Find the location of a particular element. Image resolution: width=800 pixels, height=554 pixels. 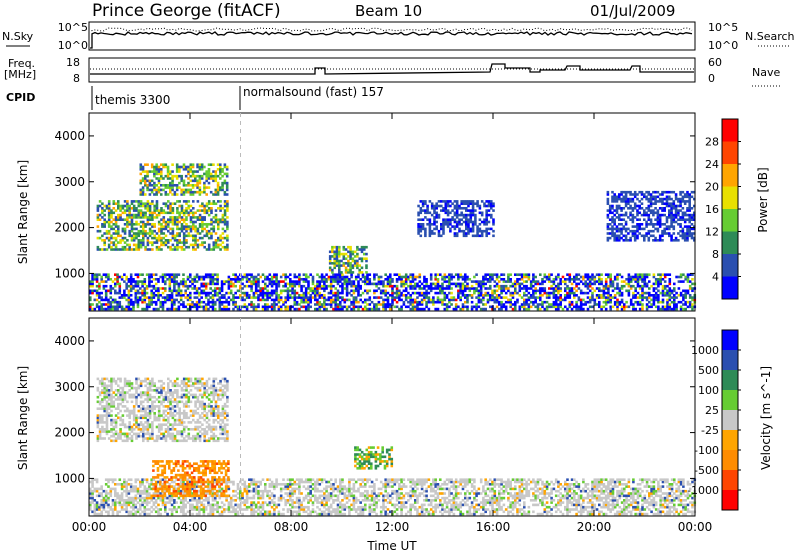

colorbar-tick-label: 4 is located at coordinates (715, 277).